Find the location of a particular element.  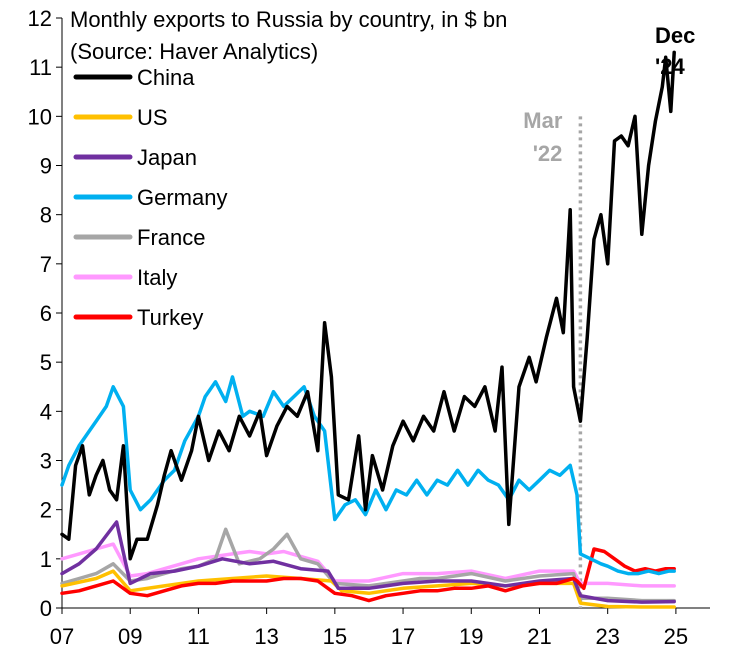

x-tick-label: 13 is located at coordinates (266, 636).